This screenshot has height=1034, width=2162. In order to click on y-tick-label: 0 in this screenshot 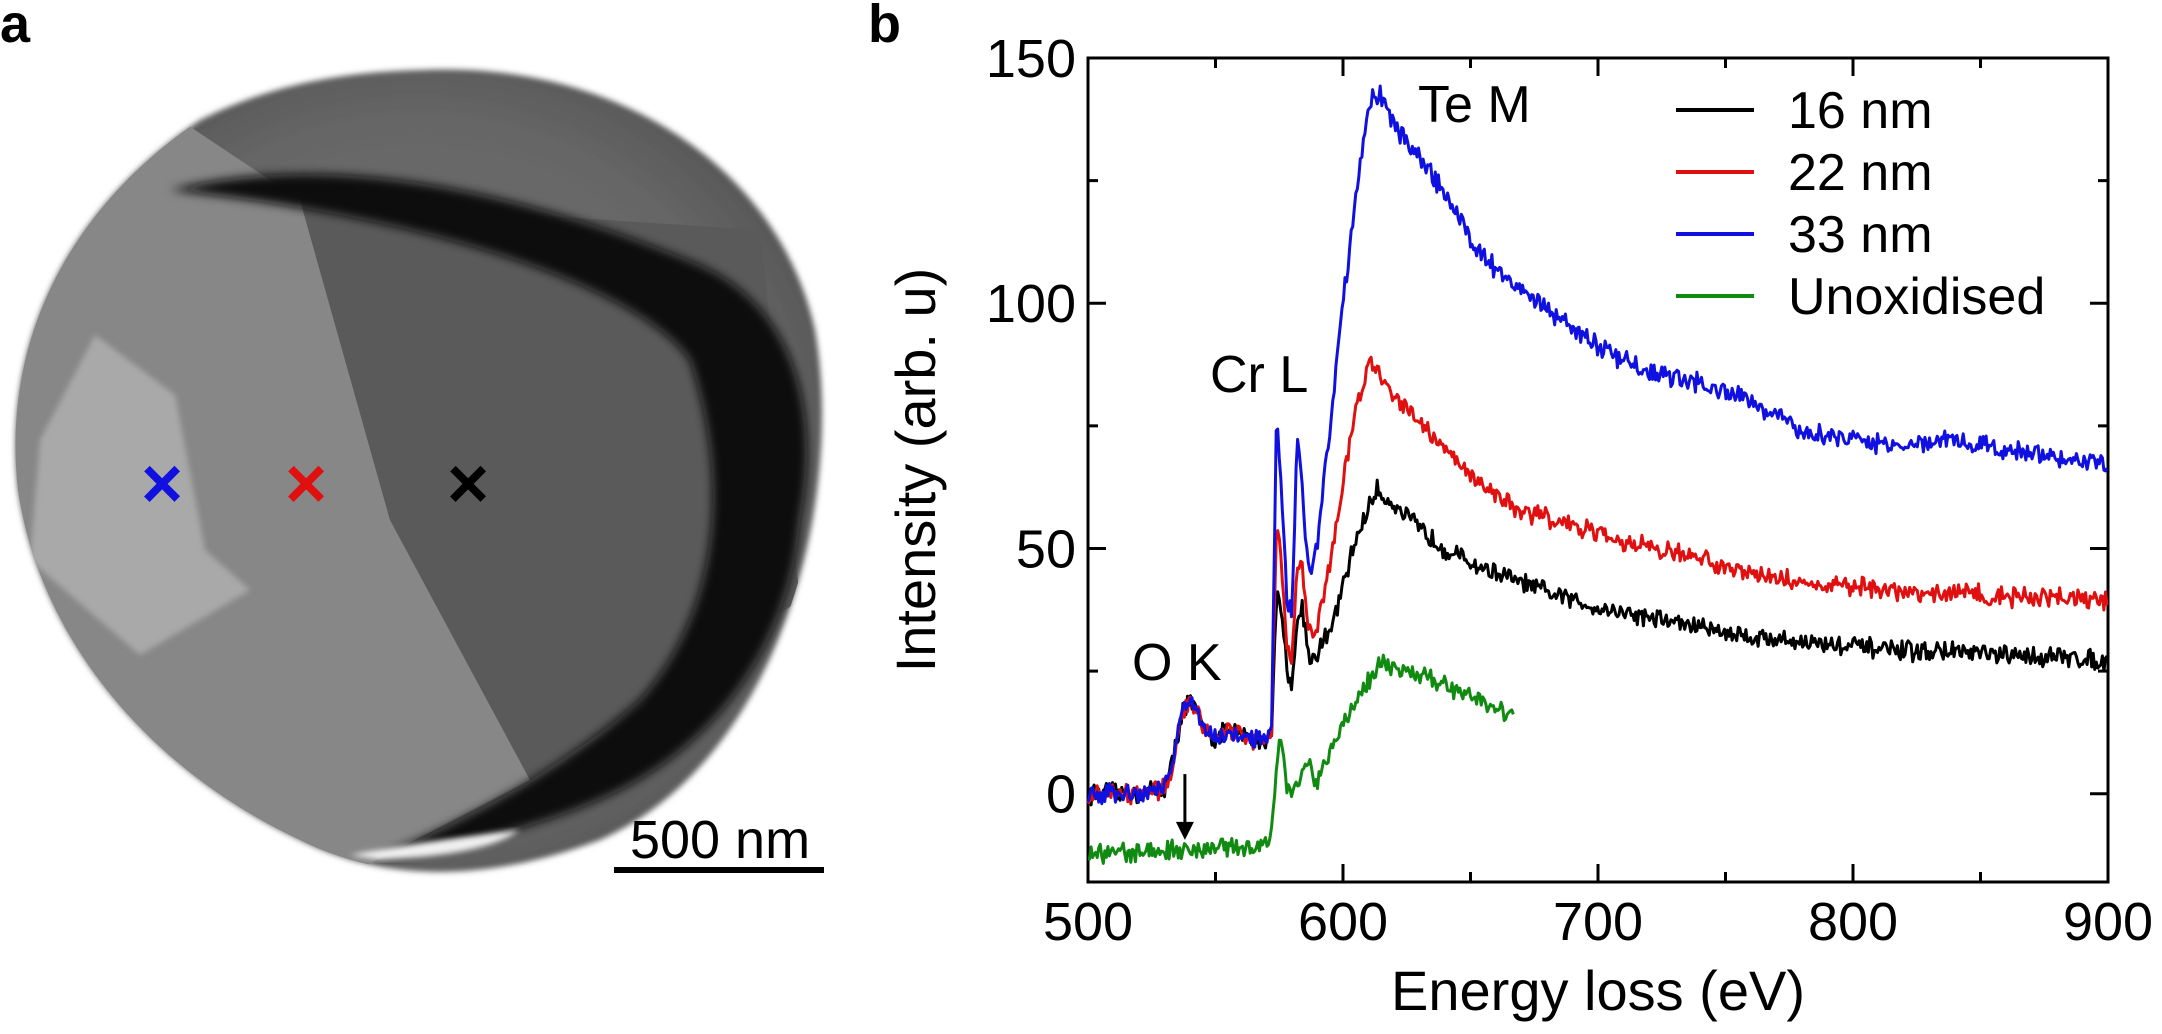, I will do `click(1061, 795)`.